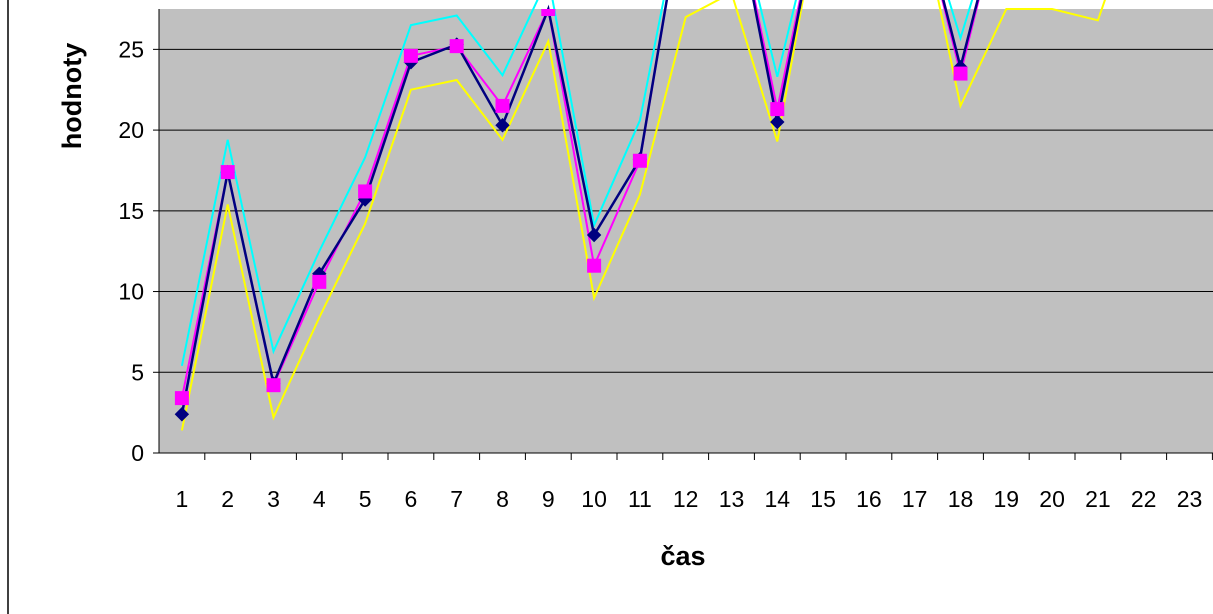 The width and height of the screenshot is (1213, 614). Describe the element at coordinates (319, 499) in the screenshot. I see `x-tick-label: 4` at that location.